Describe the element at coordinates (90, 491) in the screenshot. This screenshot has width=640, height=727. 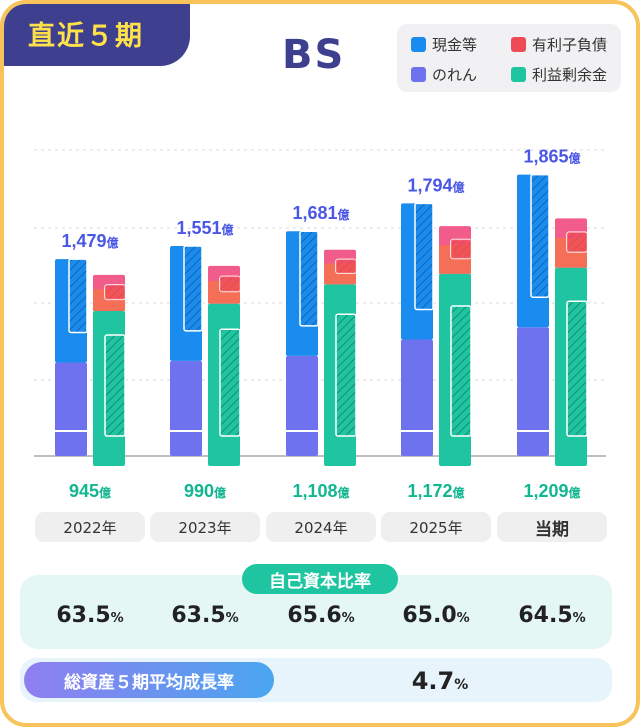
I see `retained-label: 945億` at that location.